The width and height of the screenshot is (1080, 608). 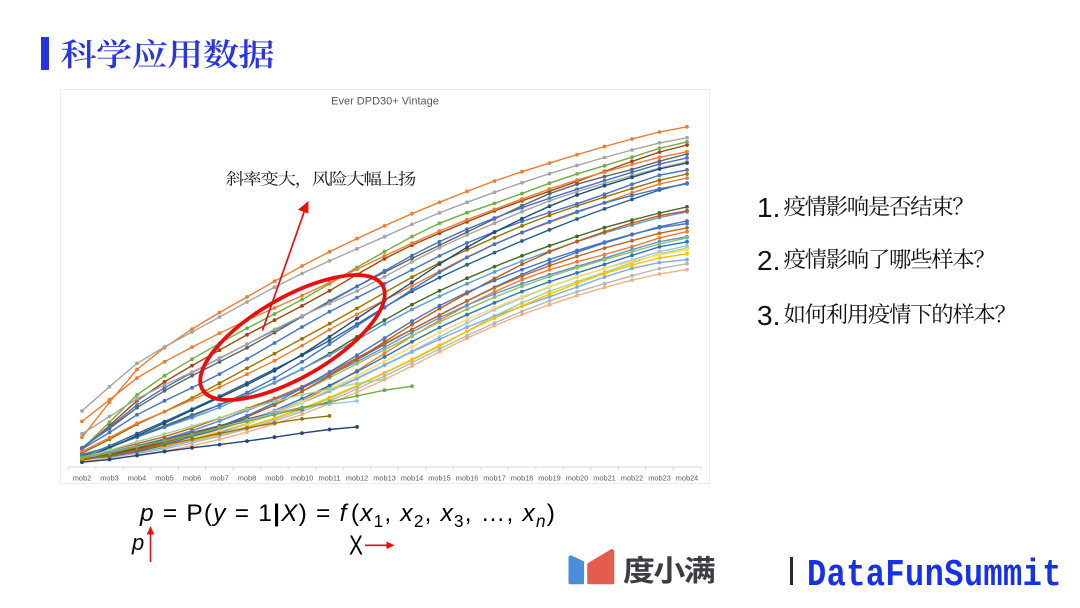 I want to click on svg-text: mob22, so click(x=632, y=478).